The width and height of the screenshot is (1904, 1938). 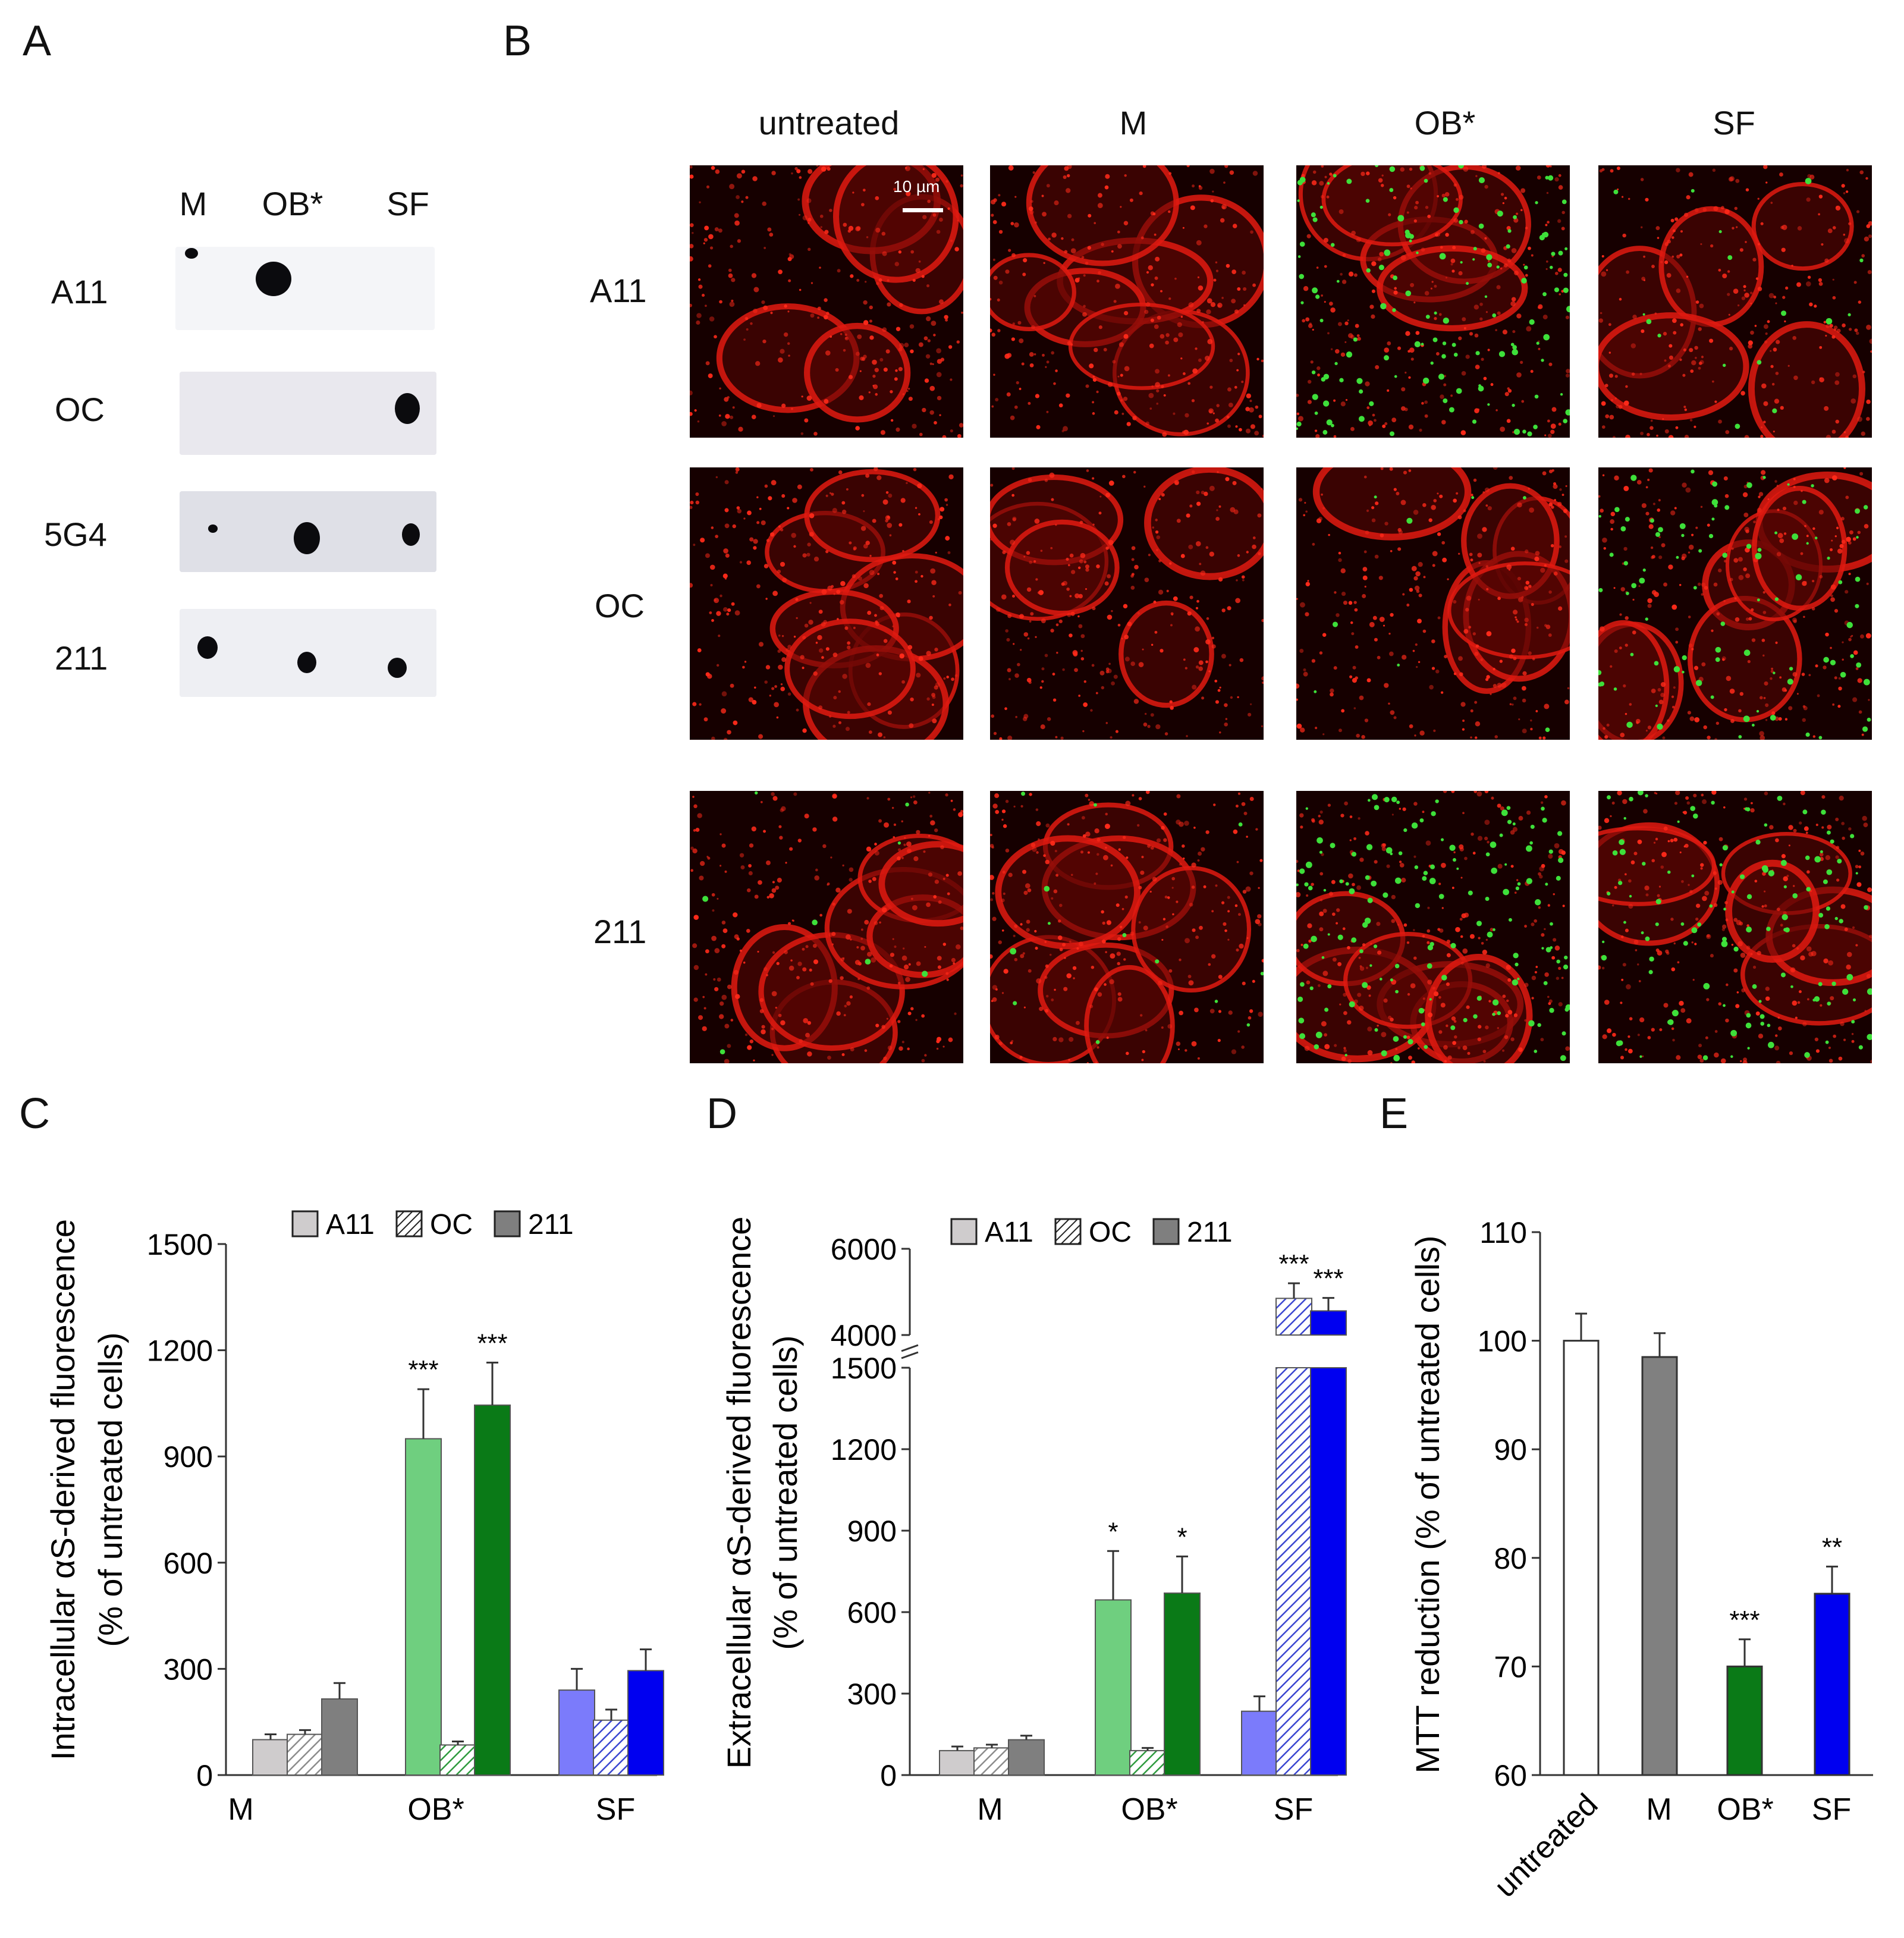 What do you see at coordinates (620, 931) in the screenshot?
I see `micro-row-211: 211` at bounding box center [620, 931].